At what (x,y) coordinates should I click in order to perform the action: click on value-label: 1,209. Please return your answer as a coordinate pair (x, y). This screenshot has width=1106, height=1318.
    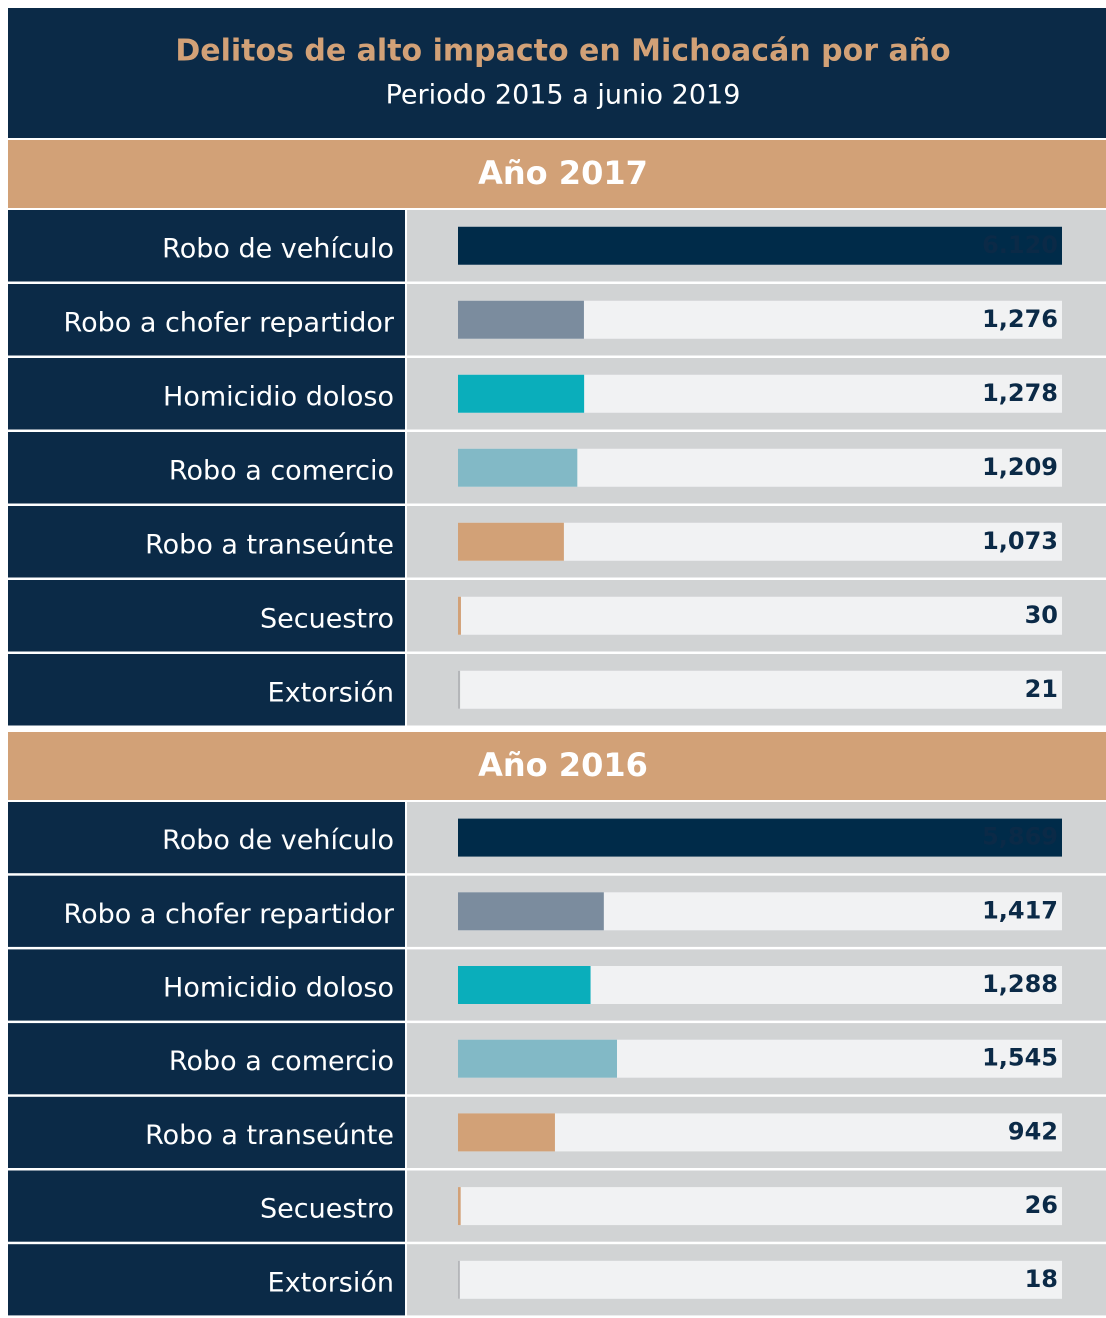
    Looking at the image, I should click on (1020, 467).